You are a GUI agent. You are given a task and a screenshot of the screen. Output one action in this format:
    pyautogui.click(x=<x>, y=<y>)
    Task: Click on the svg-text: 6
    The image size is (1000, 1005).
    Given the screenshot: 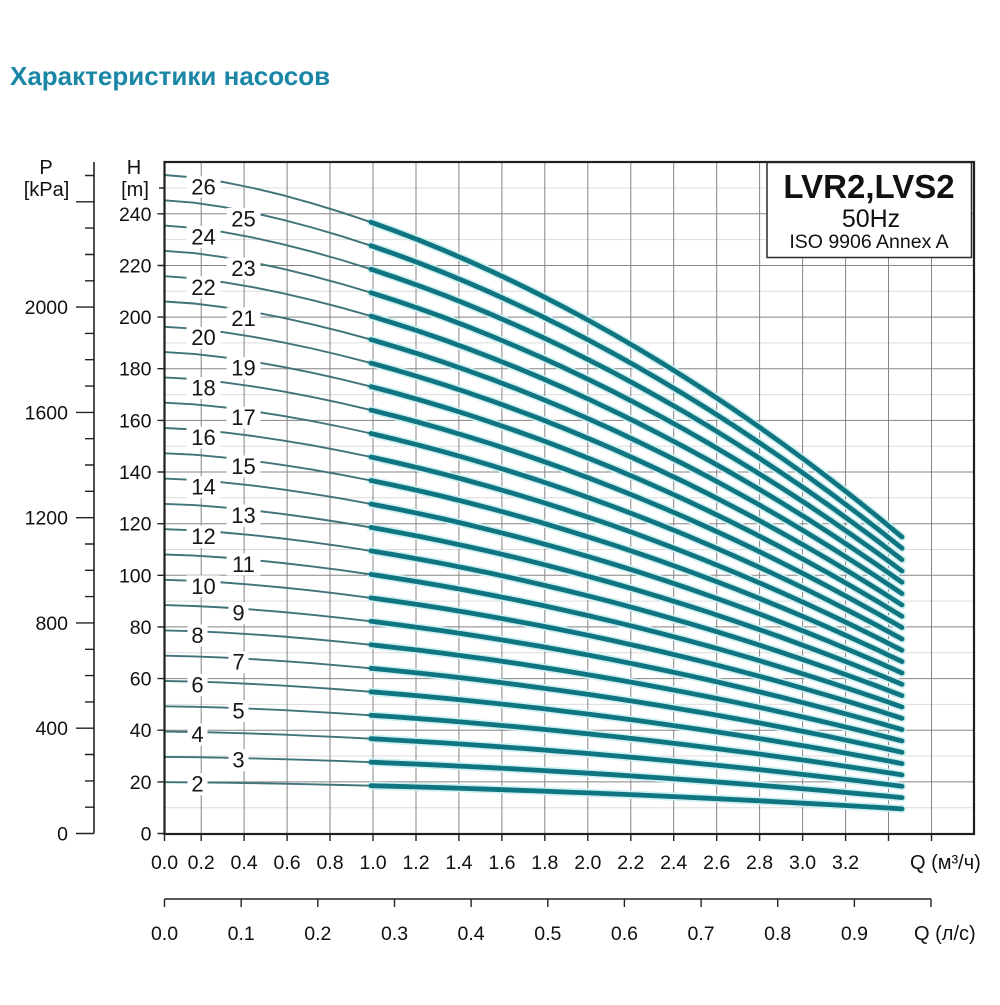 What is the action you would take?
    pyautogui.click(x=197, y=685)
    